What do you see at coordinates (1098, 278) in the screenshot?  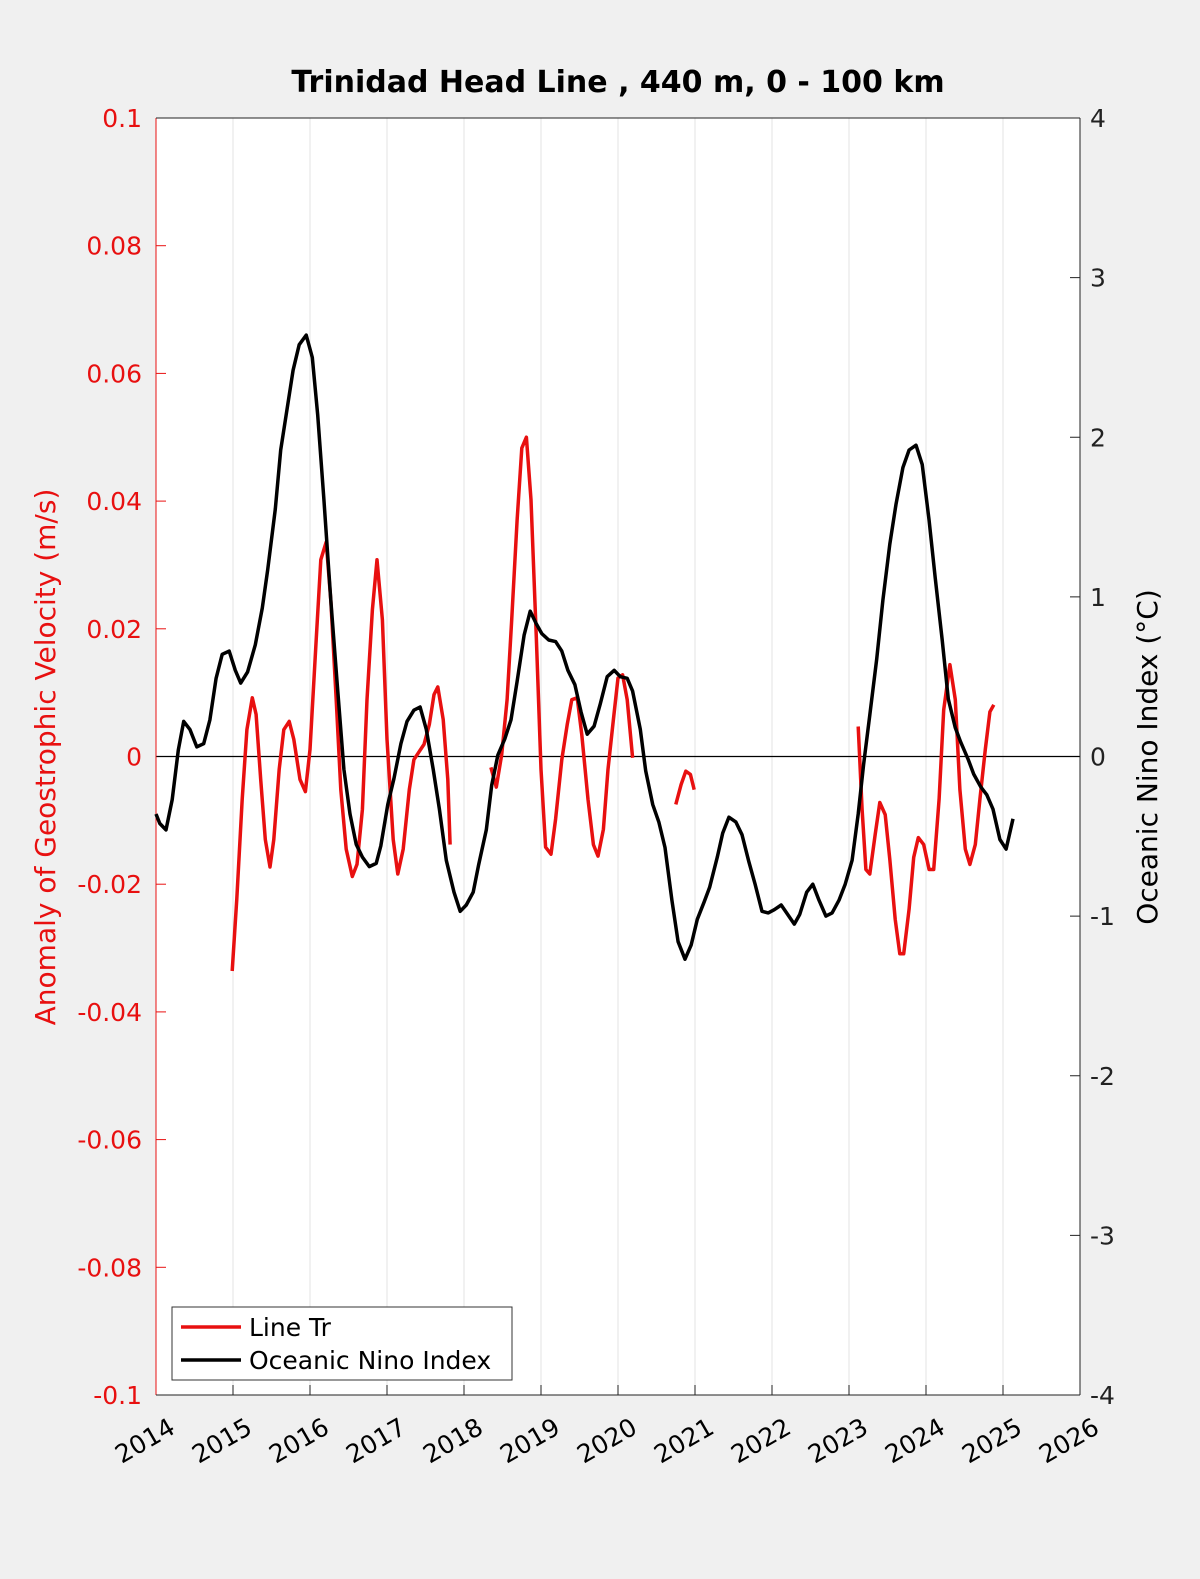 I see `y2-tick-label: 3` at bounding box center [1098, 278].